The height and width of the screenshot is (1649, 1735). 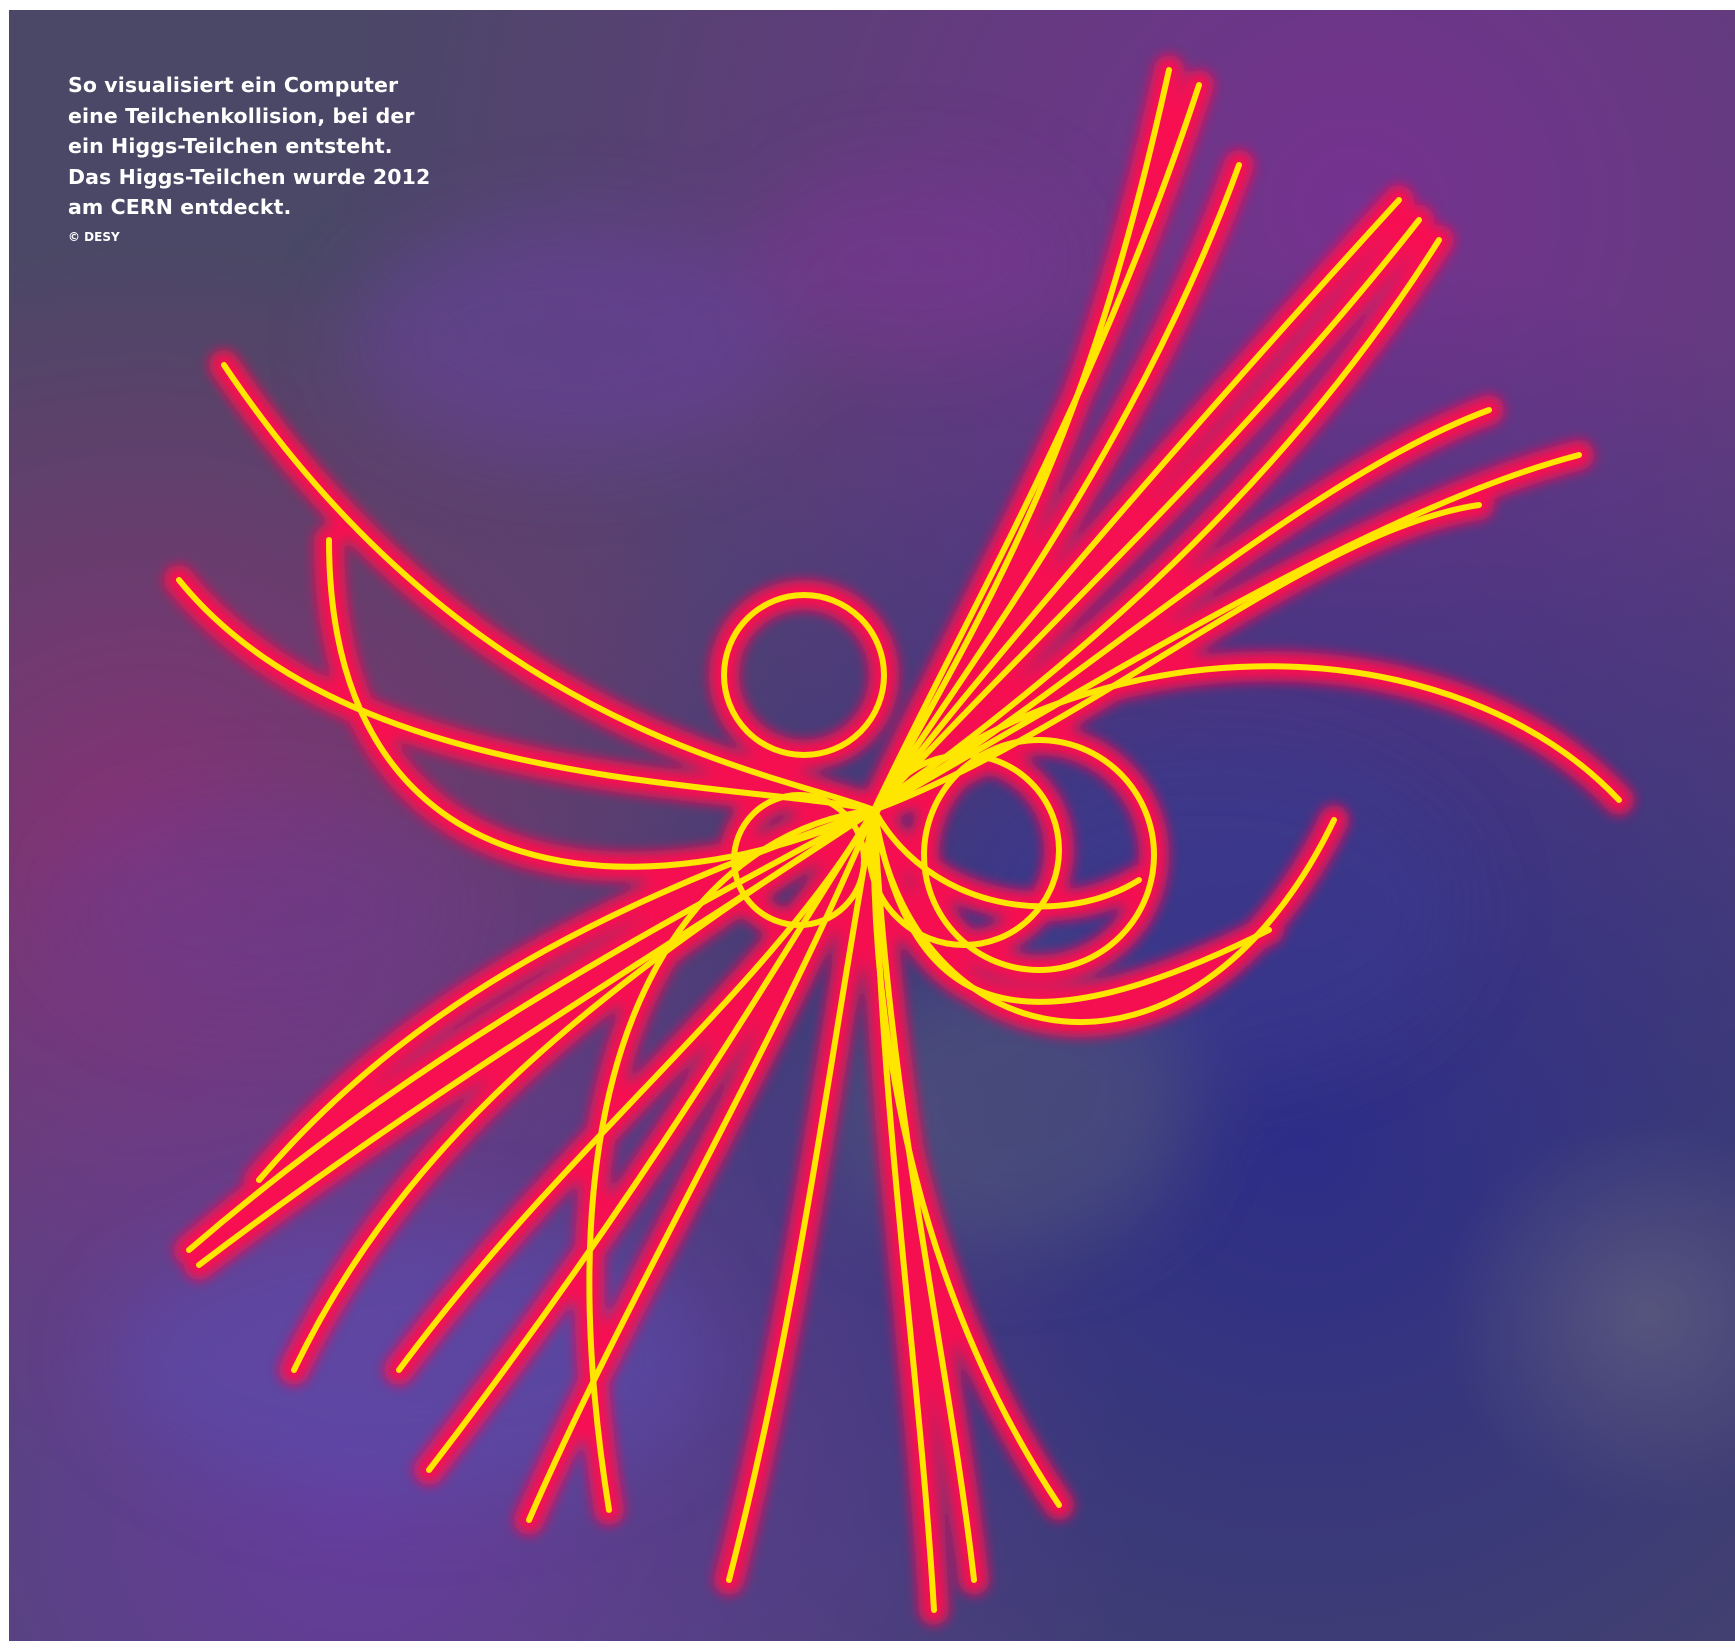 I want to click on caption-line: Das Higgs-Teilchen wurde 2012, so click(x=249, y=176).